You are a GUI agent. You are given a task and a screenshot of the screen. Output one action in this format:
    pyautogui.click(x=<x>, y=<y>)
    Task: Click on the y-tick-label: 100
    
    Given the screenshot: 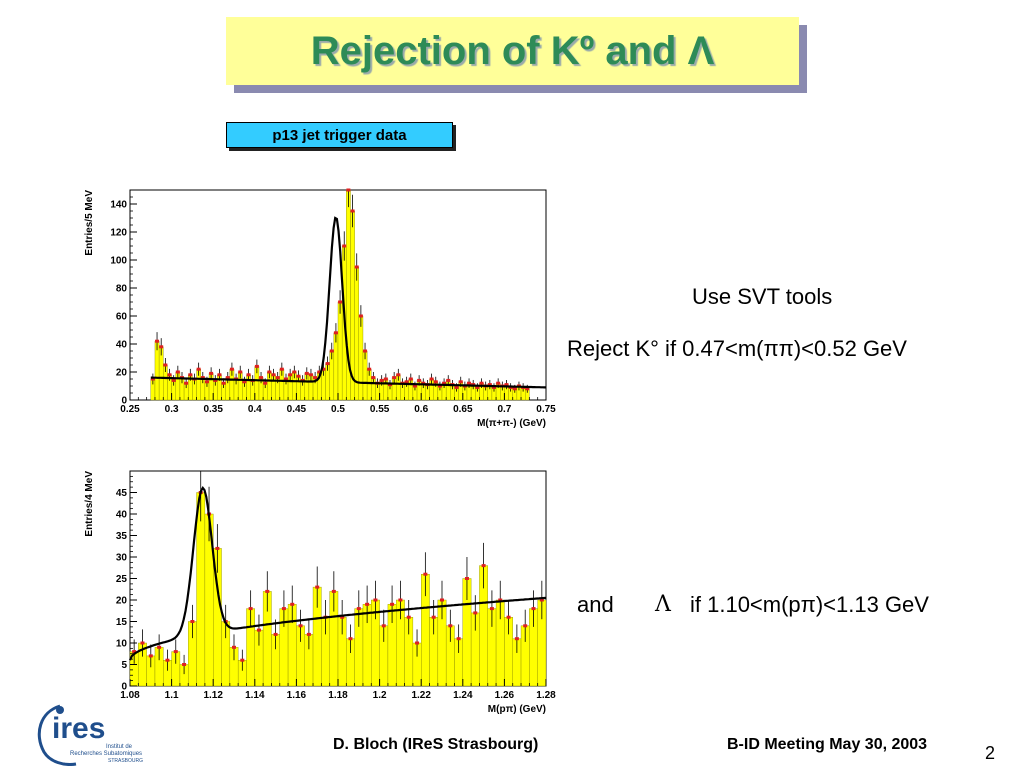 What is the action you would take?
    pyautogui.click(x=118, y=261)
    